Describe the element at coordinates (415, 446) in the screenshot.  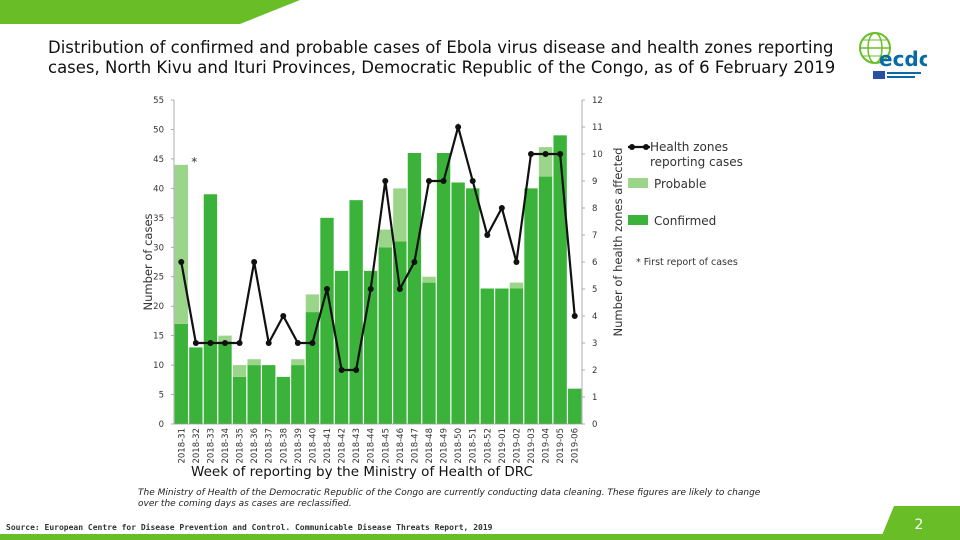
I see `x-tick-label: 2018-47` at that location.